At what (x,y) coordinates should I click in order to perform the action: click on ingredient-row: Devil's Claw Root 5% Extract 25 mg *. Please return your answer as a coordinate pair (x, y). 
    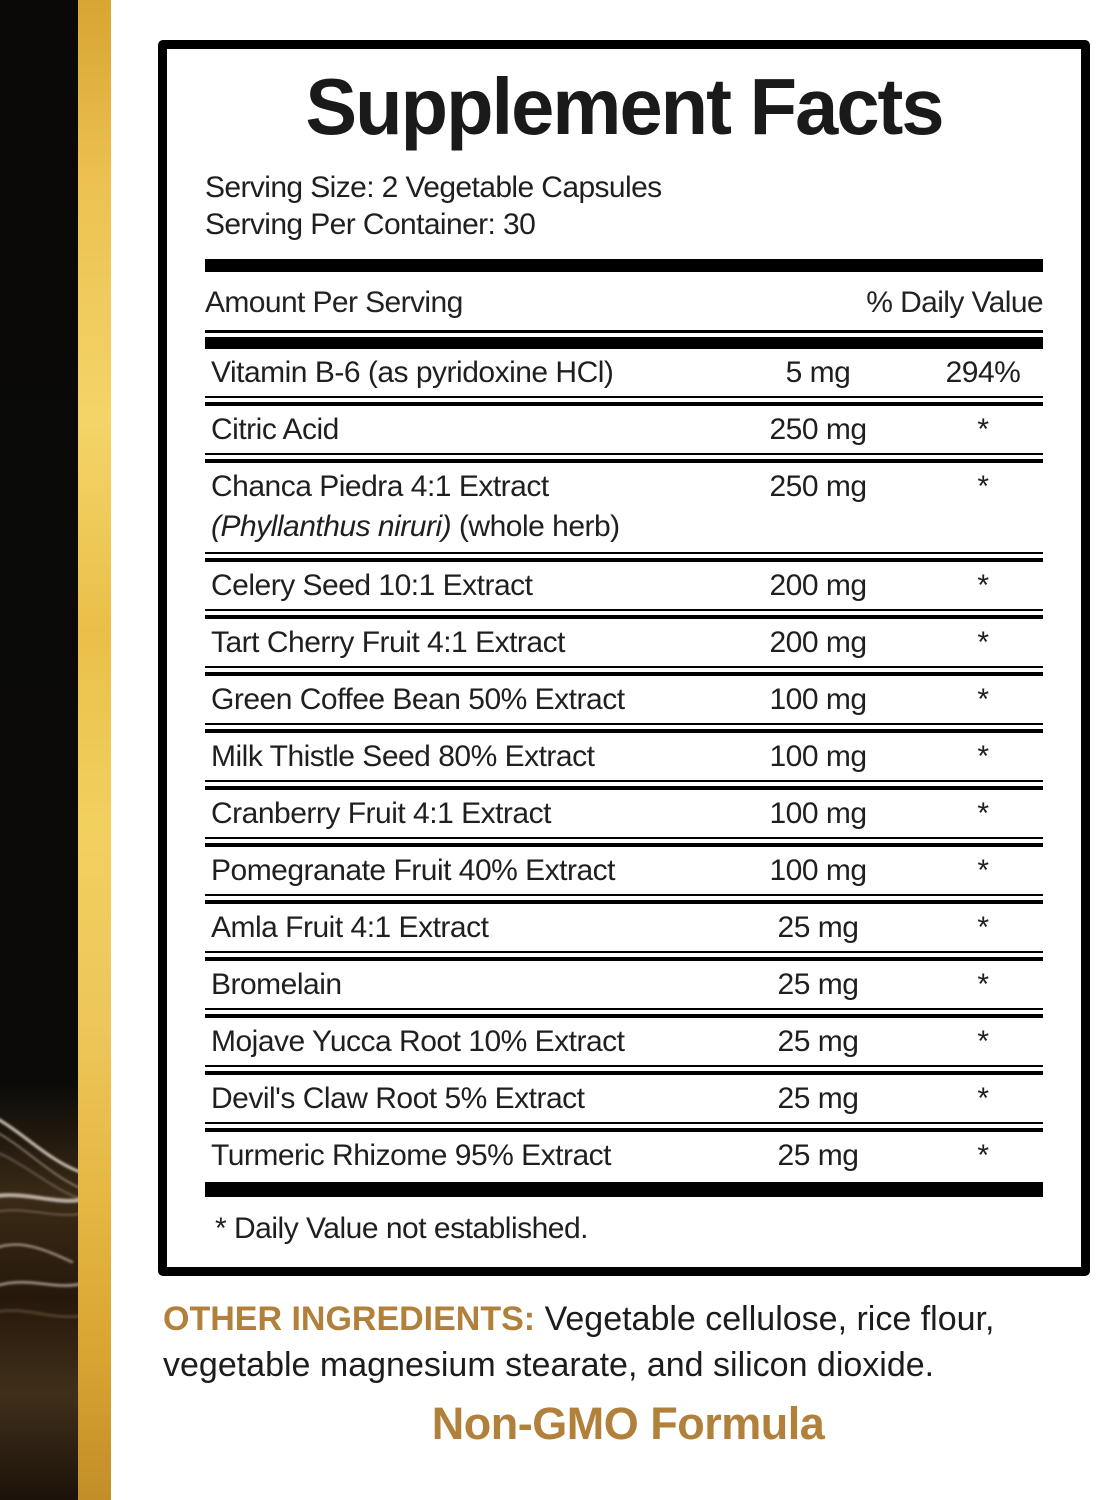
    Looking at the image, I should click on (624, 1098).